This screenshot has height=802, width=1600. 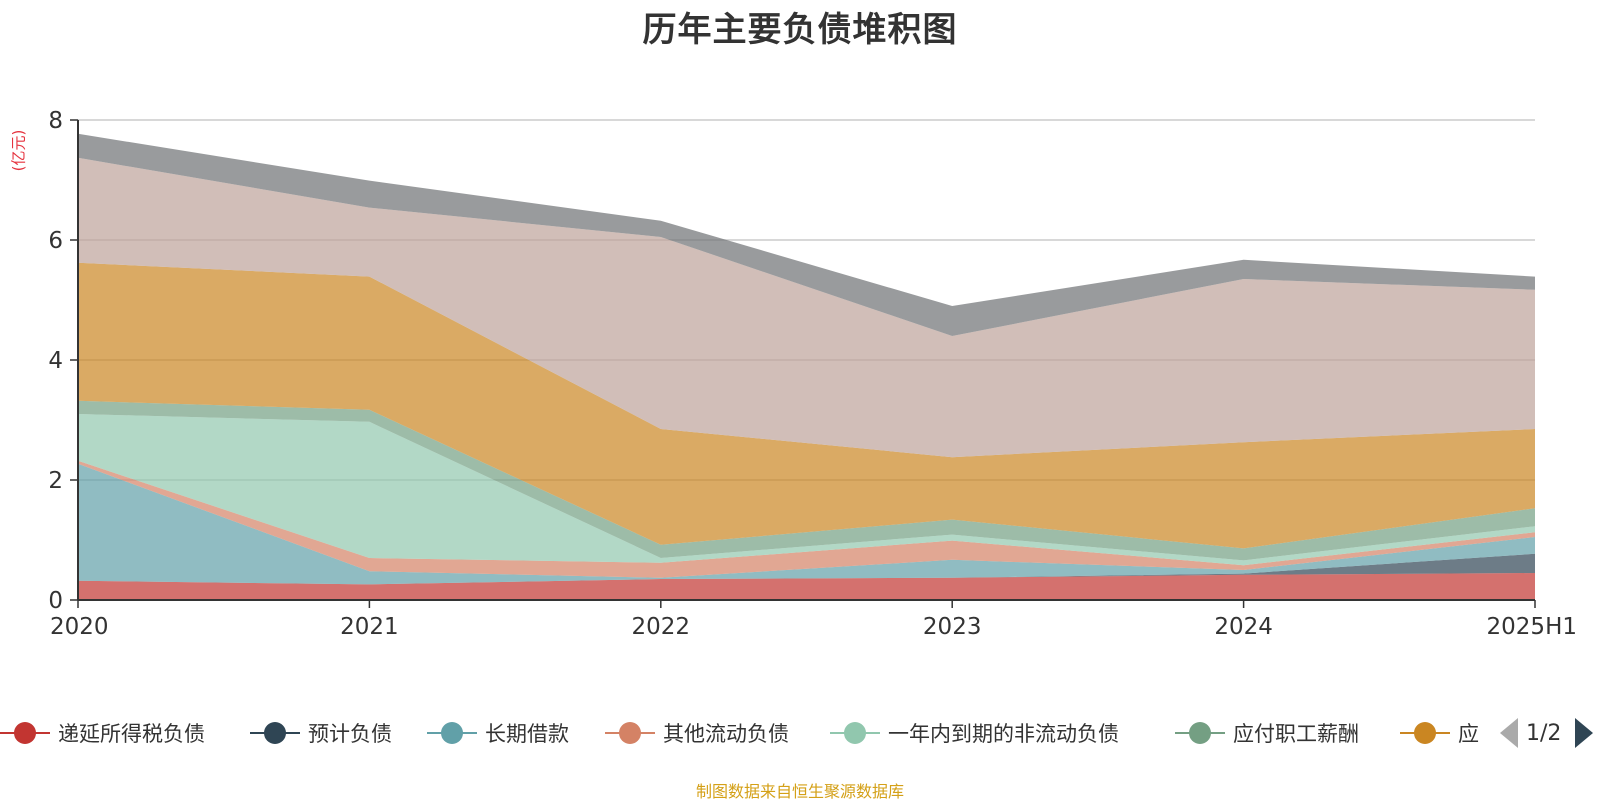 I want to click on legend-label: 递延所得税负债, so click(x=131, y=734).